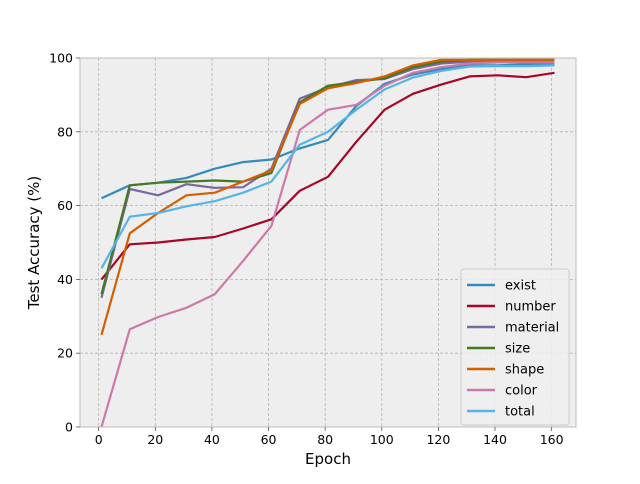 Image resolution: width=640 pixels, height=484 pixels. I want to click on x-tick-label: 60, so click(269, 439).